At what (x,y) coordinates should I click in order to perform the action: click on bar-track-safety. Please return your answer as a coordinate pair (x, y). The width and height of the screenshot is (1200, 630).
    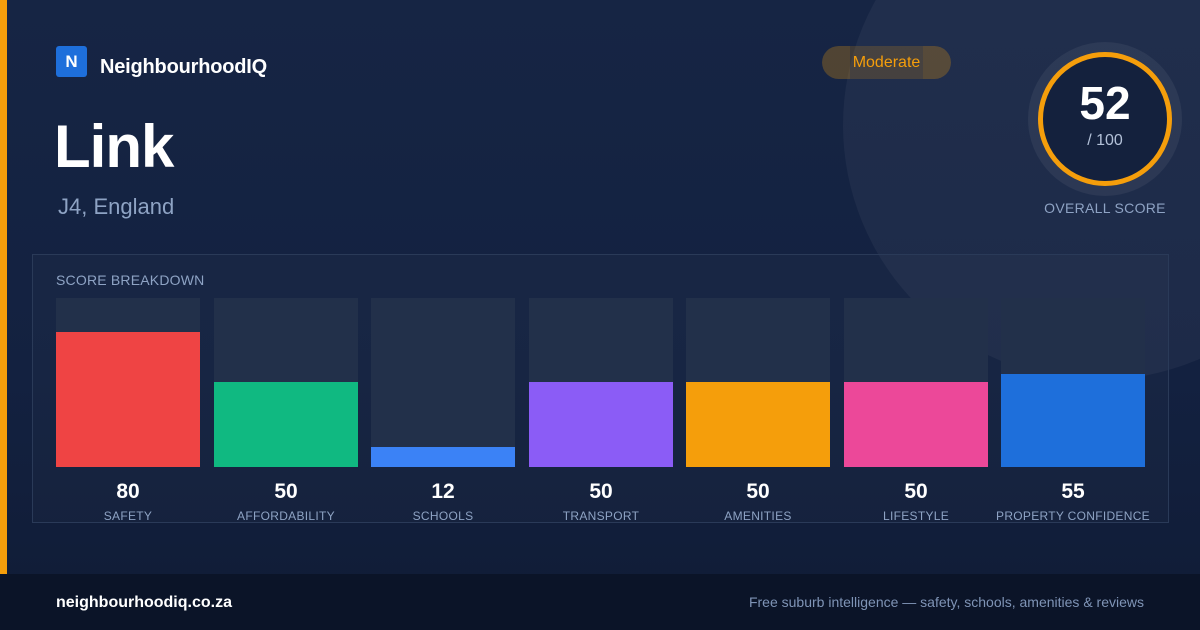
    Looking at the image, I should click on (128, 382).